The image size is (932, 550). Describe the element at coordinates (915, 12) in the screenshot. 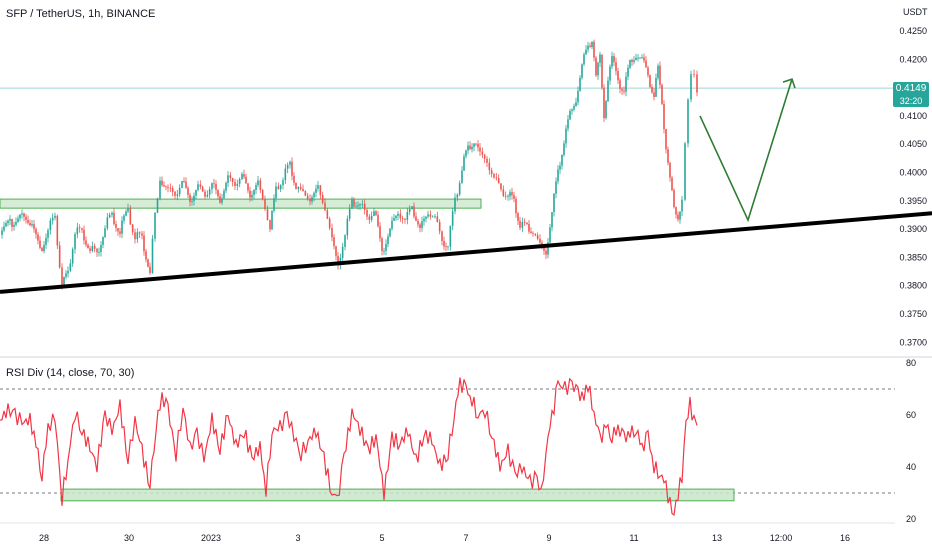

I see `price-axis-unit: USDT` at that location.